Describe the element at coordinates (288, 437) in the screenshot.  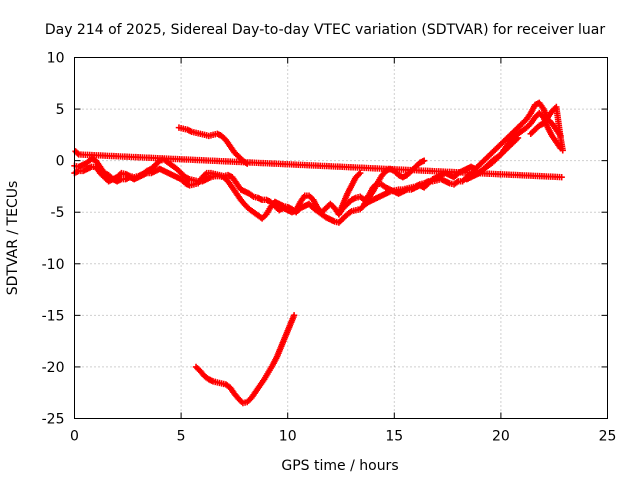
I see `x-tick-label: 10` at that location.